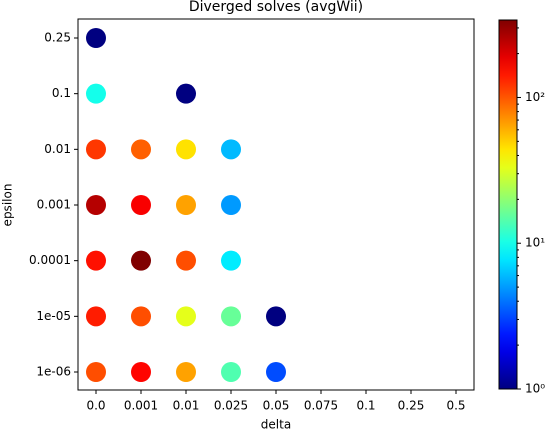  What do you see at coordinates (411, 406) in the screenshot?
I see `x-tick-label: 0.25` at bounding box center [411, 406].